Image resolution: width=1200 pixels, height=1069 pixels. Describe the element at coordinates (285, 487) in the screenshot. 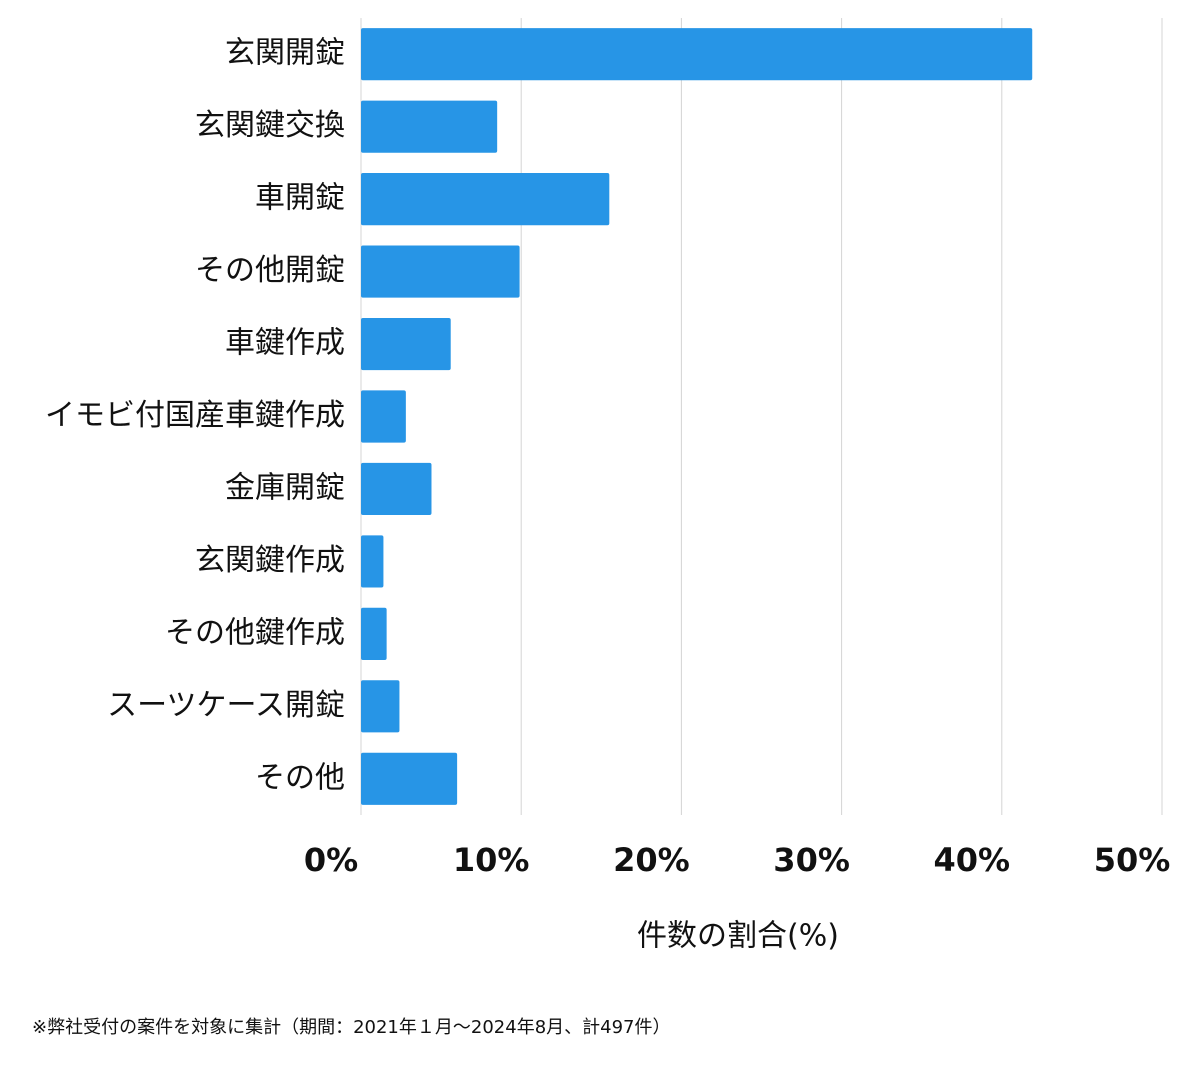

I see `y-tick-label: 金庫開錠` at that location.